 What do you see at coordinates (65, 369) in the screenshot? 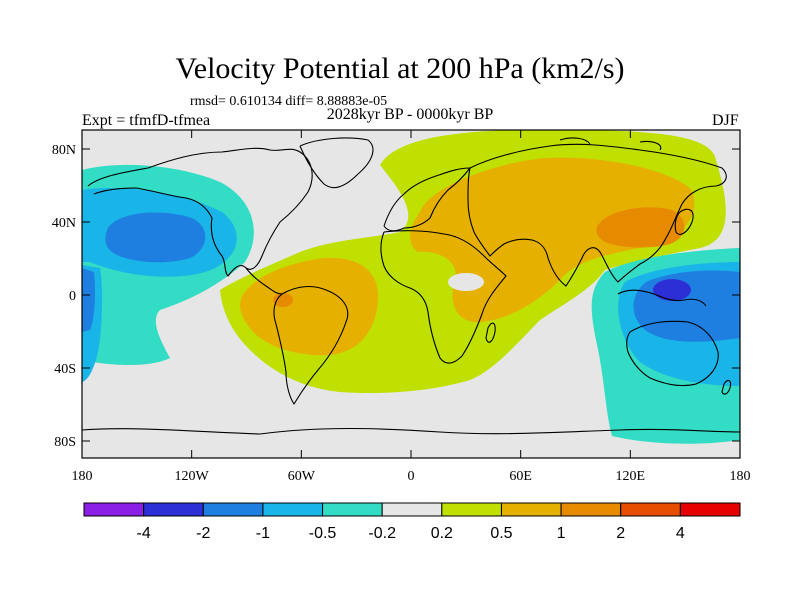
I see `y-tick-label: 40S` at bounding box center [65, 369].